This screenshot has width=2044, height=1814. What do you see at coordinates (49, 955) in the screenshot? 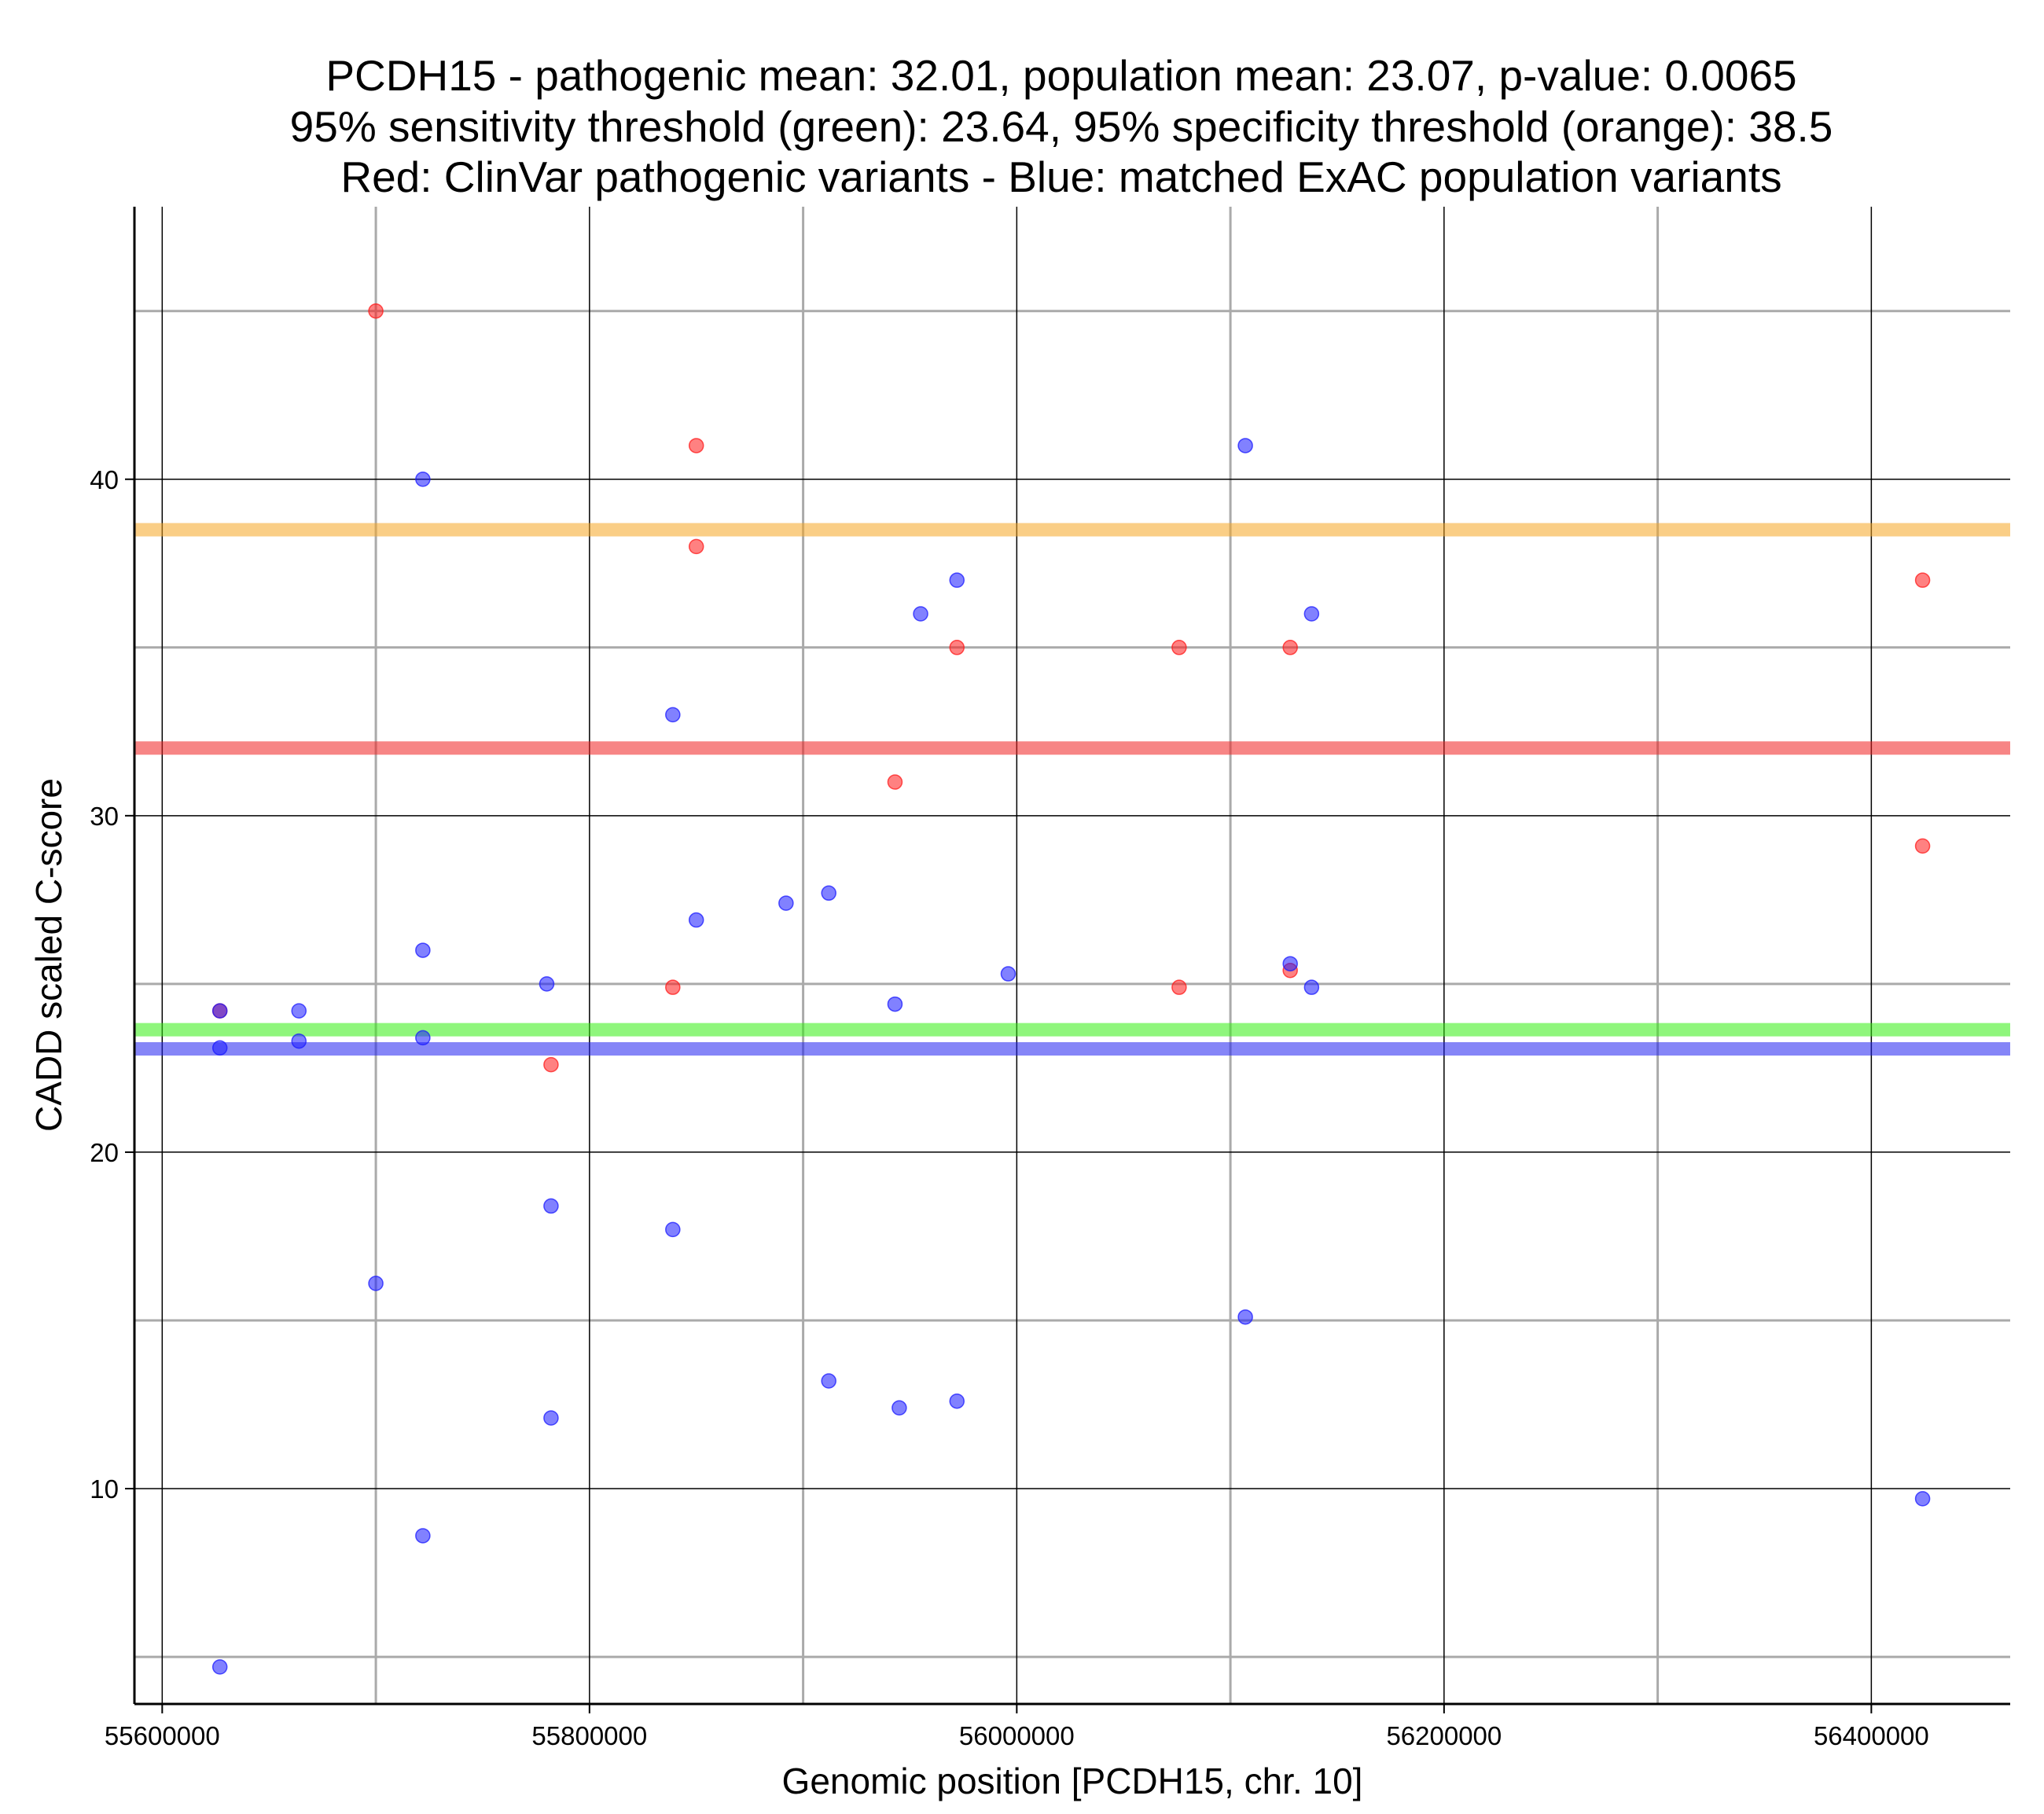
I see `y-axis-title: CADD scaled C-score` at bounding box center [49, 955].